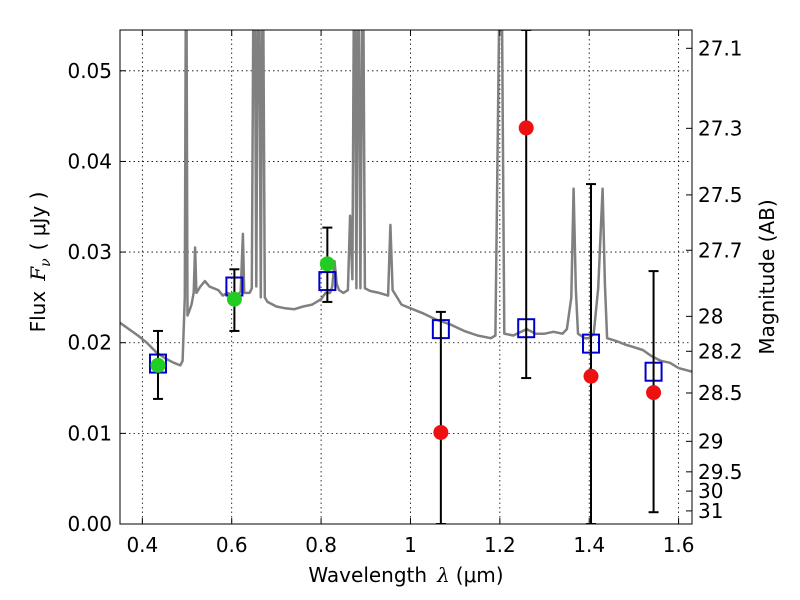 This screenshot has width=800, height=600. What do you see at coordinates (720, 128) in the screenshot?
I see `magnitude-tick-label: 27.3` at bounding box center [720, 128].